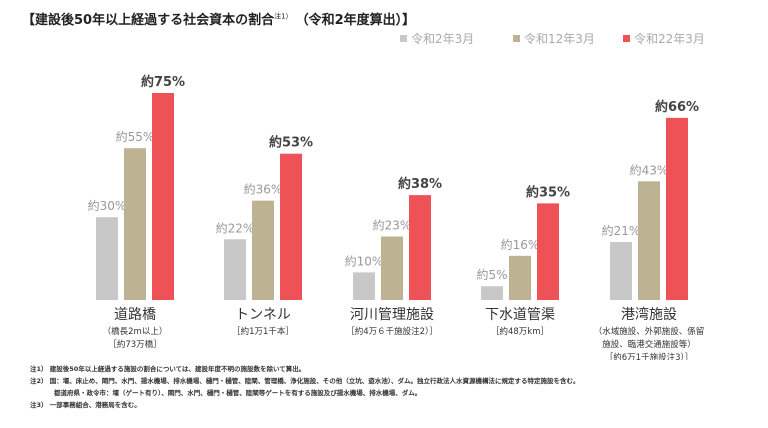 This screenshot has height=428, width=768. I want to click on chart-title: 【建設後50年以上経過する社会資本の割合注1） （令和2年度算出）】, so click(218, 18).